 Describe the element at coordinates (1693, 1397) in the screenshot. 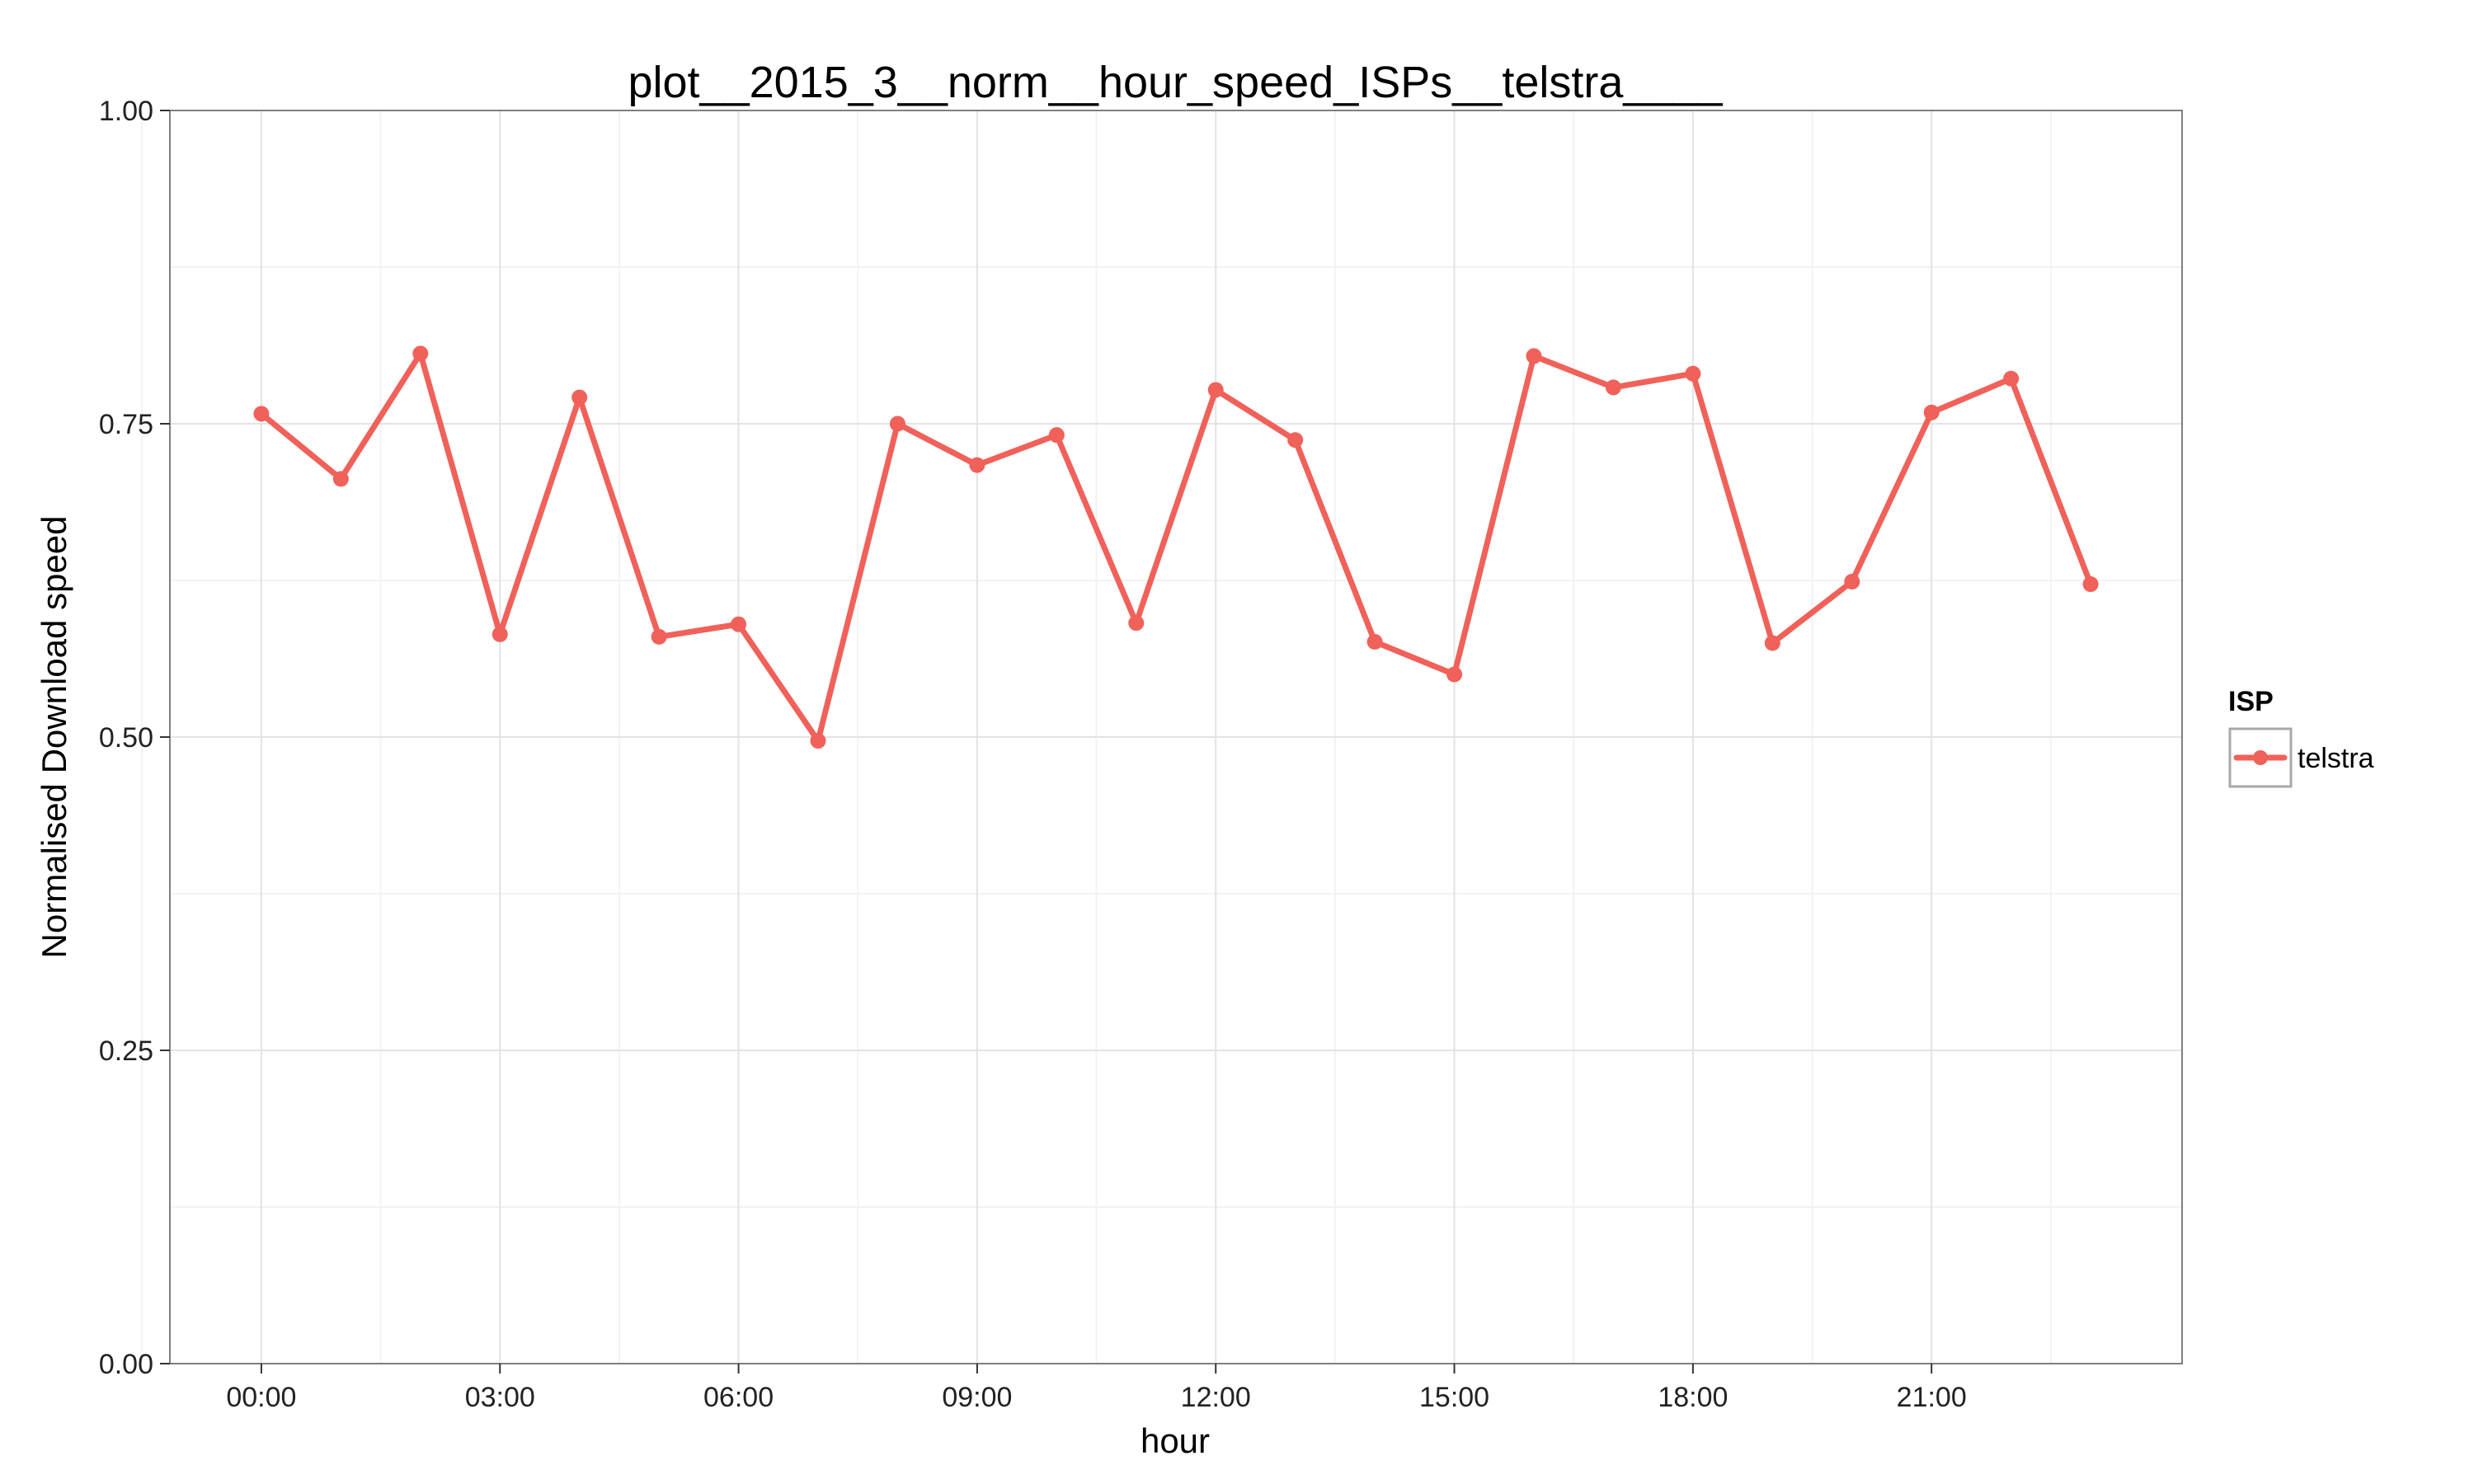

I see `x-tick-label: 18:00` at that location.